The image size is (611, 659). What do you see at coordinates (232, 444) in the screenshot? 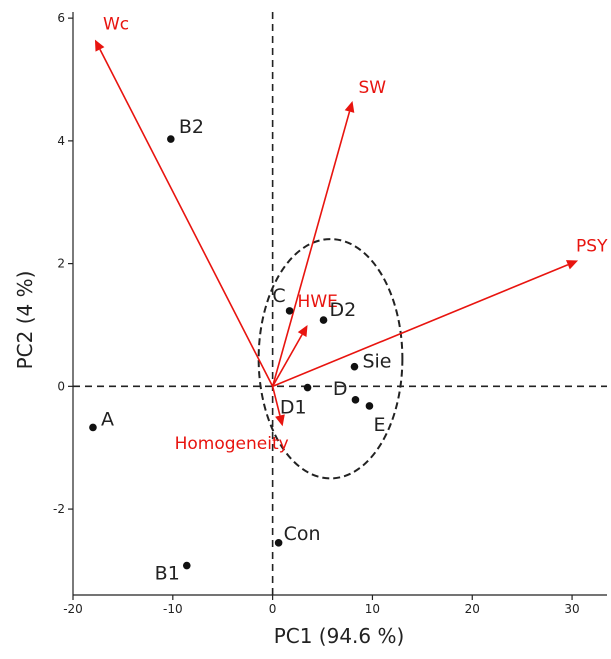
I see `vector-label-homogeneity: Homogeneity` at bounding box center [232, 444].